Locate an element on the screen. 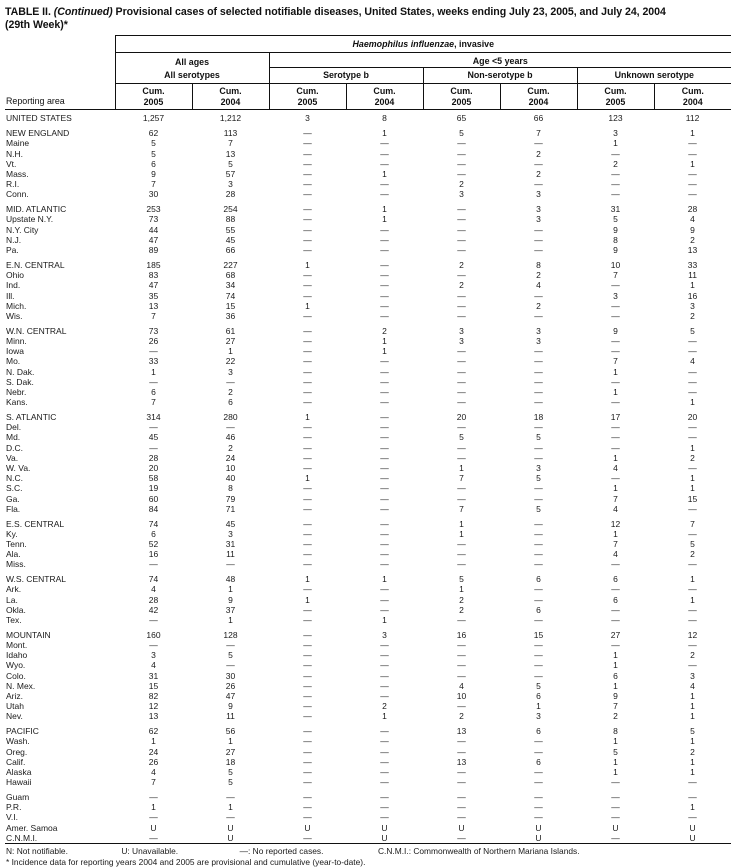  value-cell: 26 is located at coordinates (153, 340).